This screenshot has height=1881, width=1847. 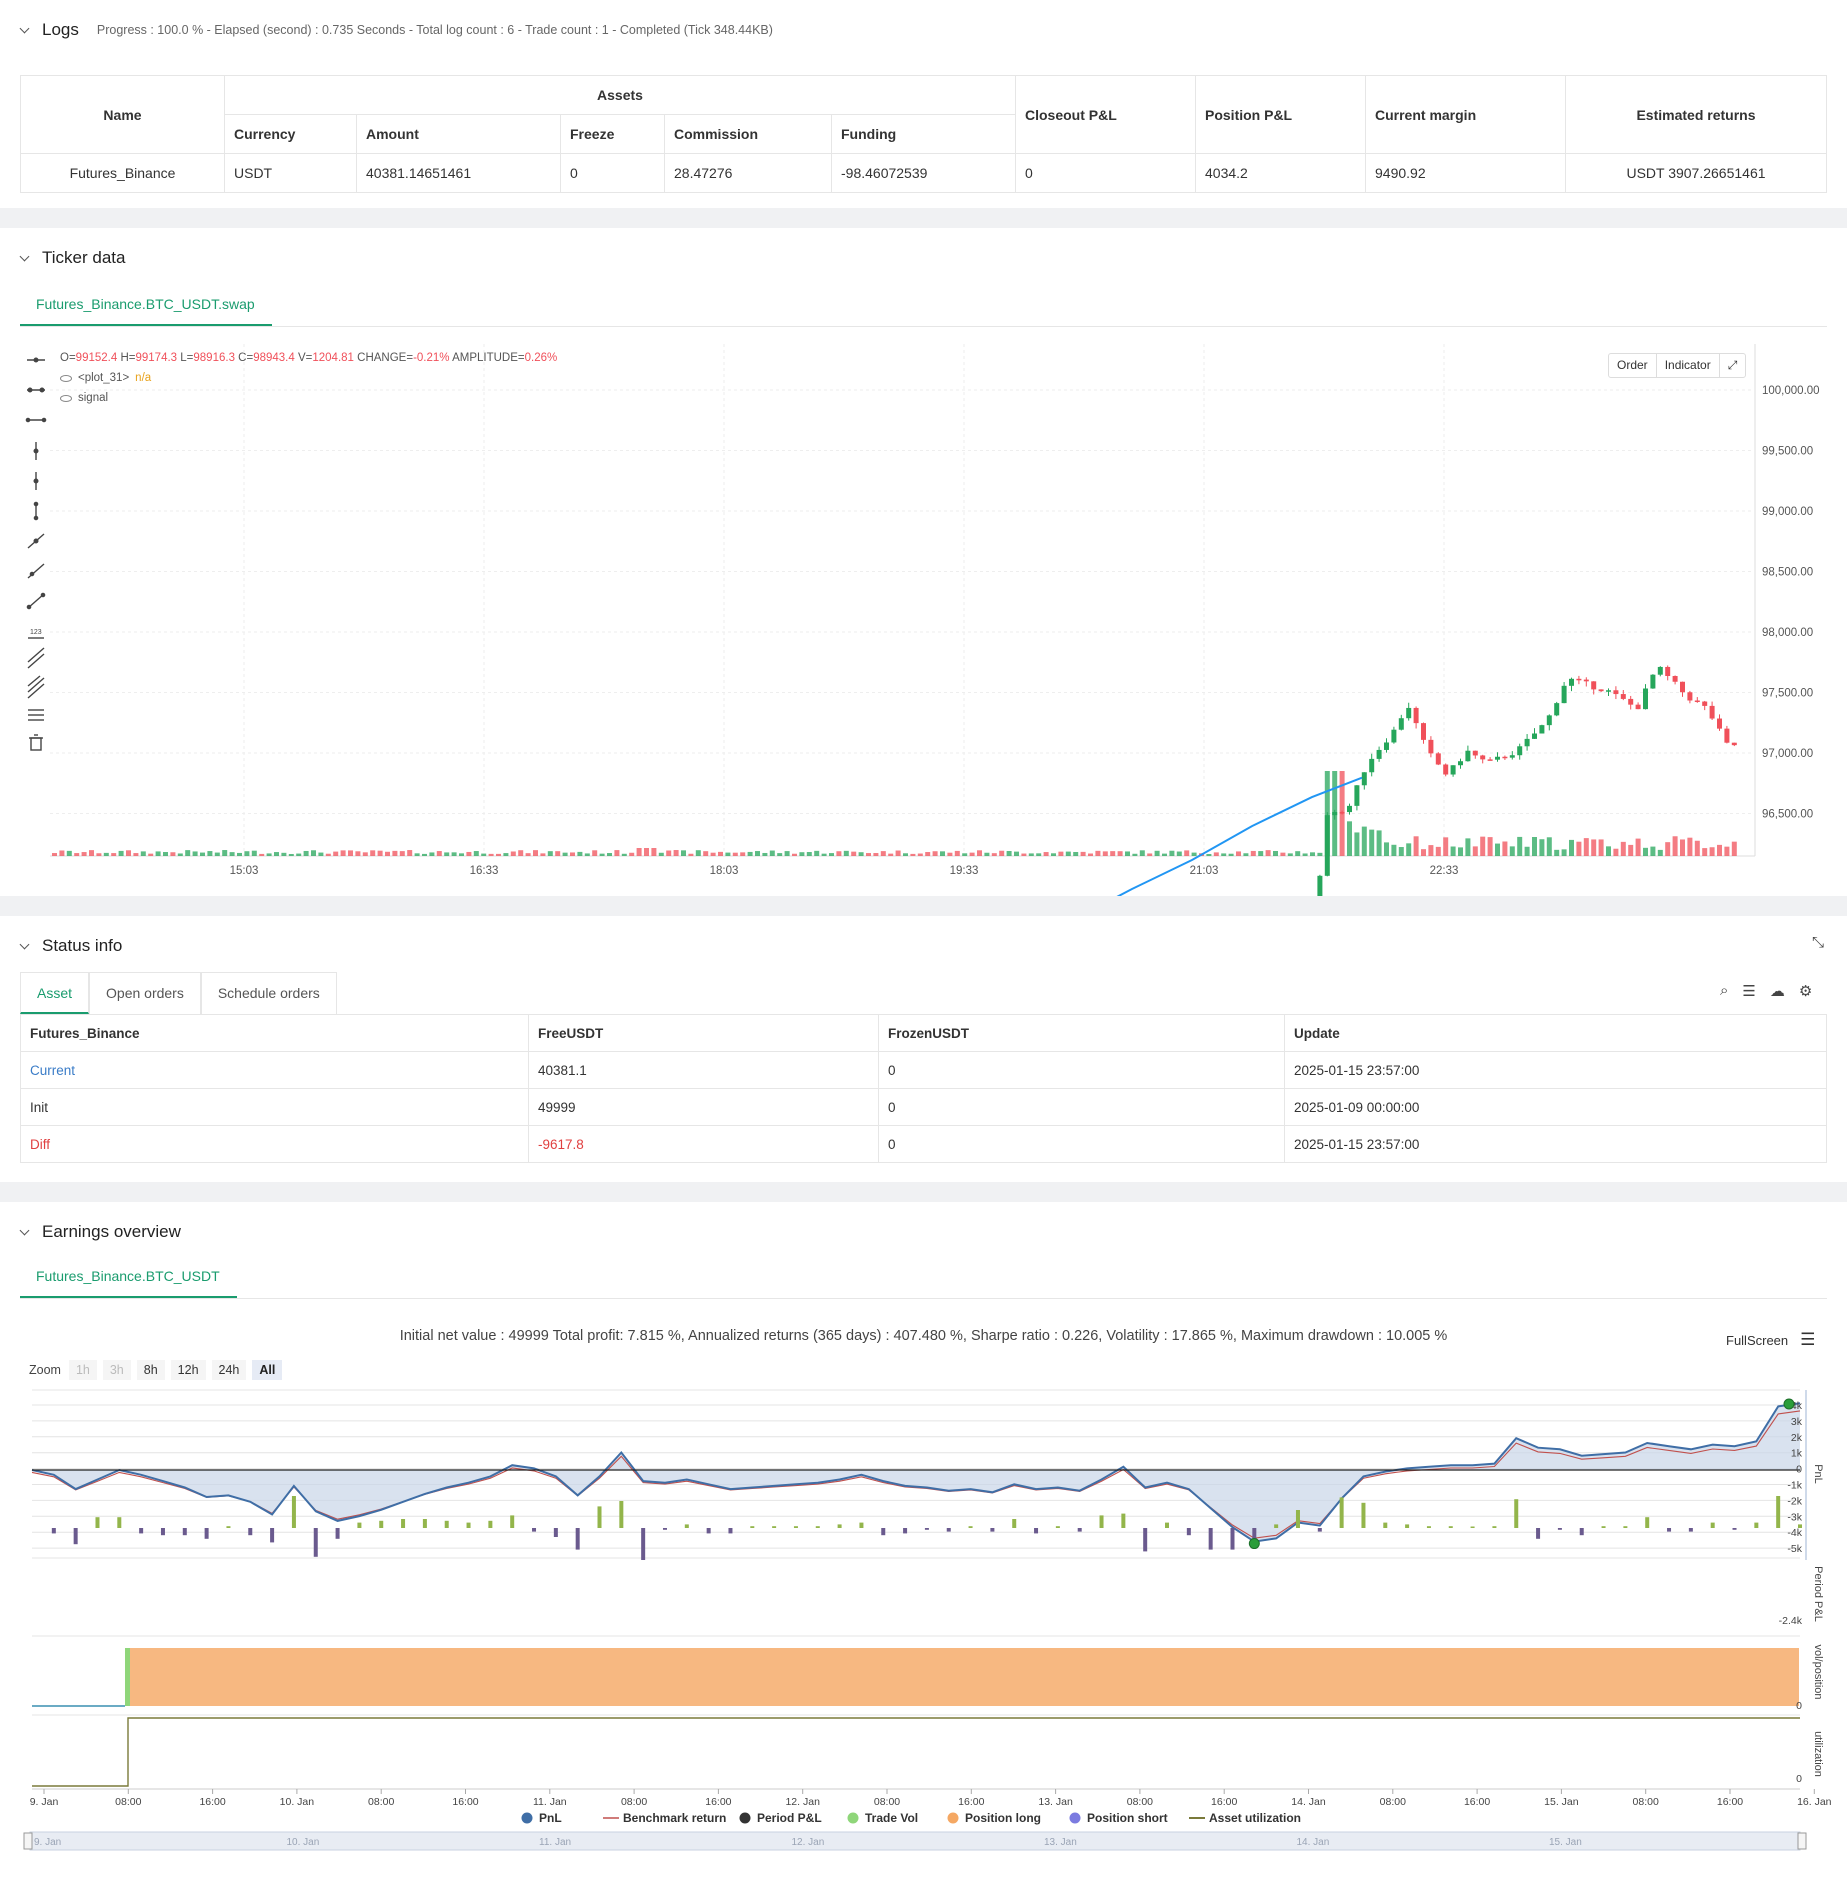 I want to click on chart-buttons: Order Indicator ⤢, so click(x=1677, y=365).